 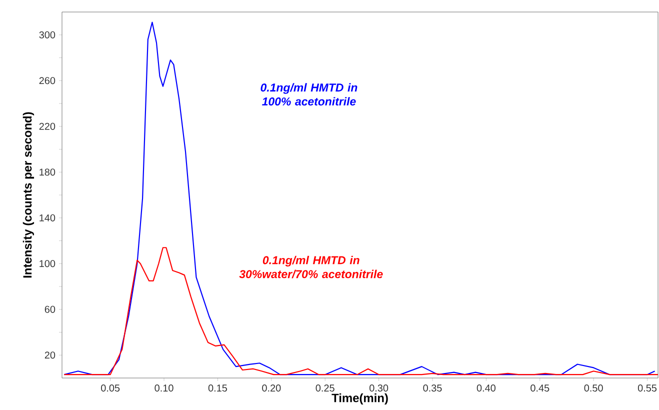 What do you see at coordinates (271, 388) in the screenshot?
I see `x-tick-label: 0.20` at bounding box center [271, 388].